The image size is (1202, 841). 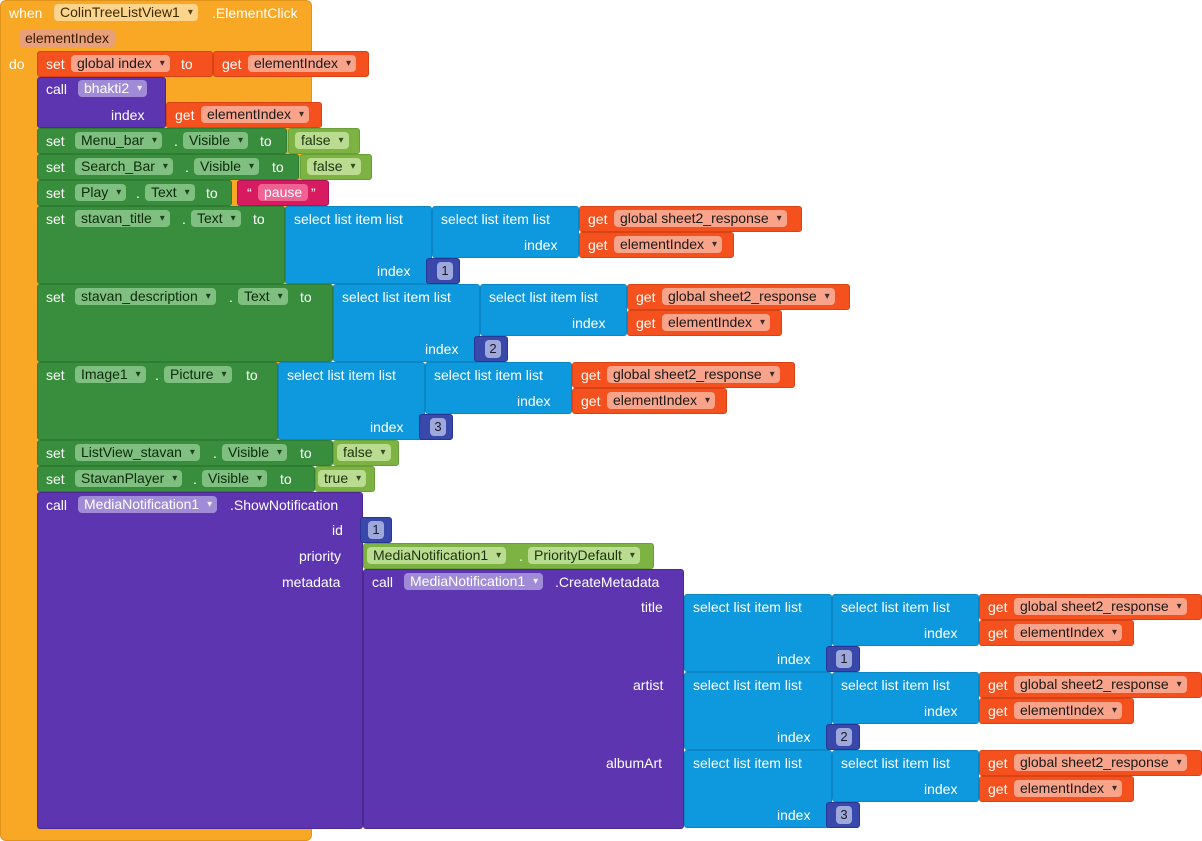 What do you see at coordinates (249, 193) in the screenshot?
I see `quote-open-label: “` at bounding box center [249, 193].